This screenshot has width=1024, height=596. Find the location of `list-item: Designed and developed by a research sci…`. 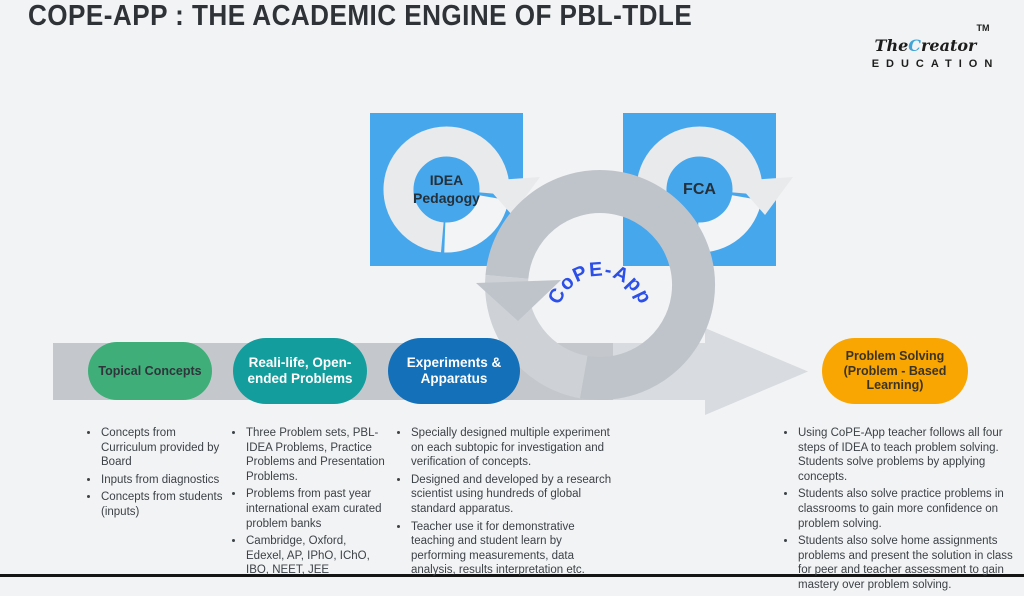

list-item: Designed and developed by a research sci… is located at coordinates (511, 495).